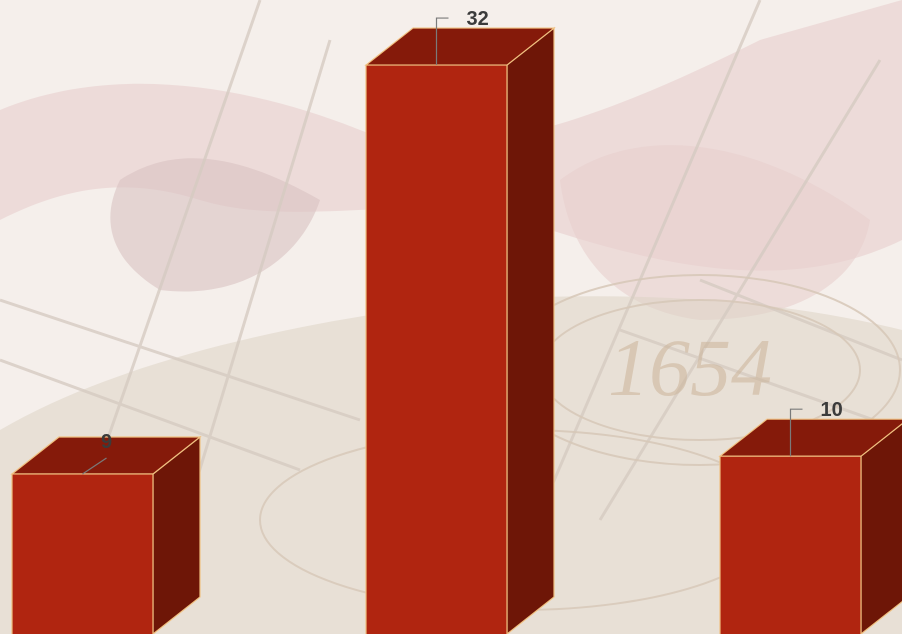 The width and height of the screenshot is (902, 634). What do you see at coordinates (106, 442) in the screenshot?
I see `data-label: 9` at bounding box center [106, 442].